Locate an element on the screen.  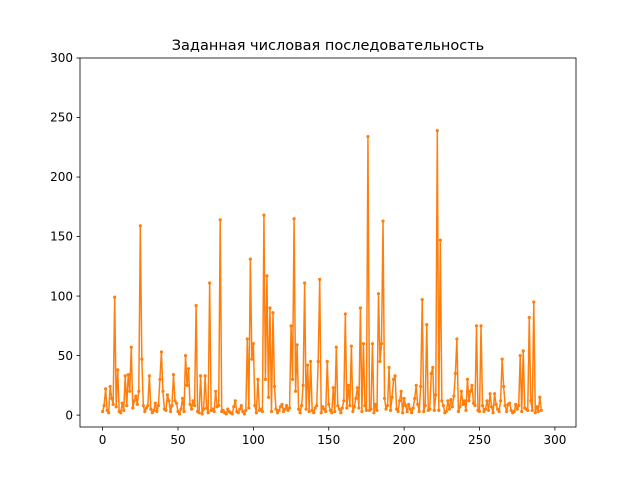
y-tick-label: 50 is located at coordinates (65, 356).